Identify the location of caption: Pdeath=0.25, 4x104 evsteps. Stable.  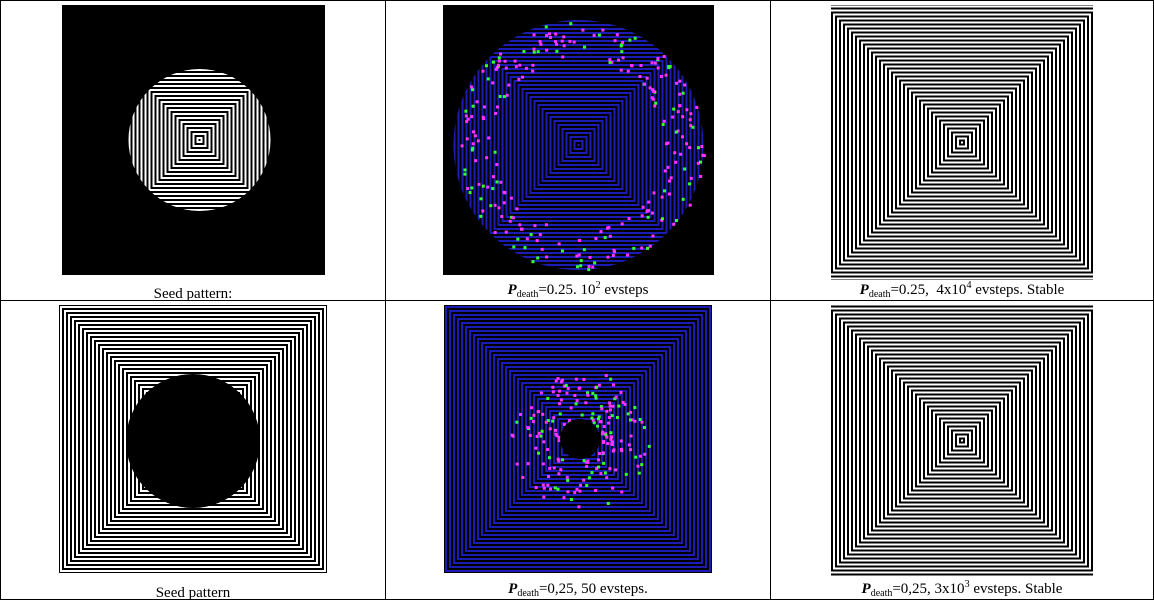
(962, 290).